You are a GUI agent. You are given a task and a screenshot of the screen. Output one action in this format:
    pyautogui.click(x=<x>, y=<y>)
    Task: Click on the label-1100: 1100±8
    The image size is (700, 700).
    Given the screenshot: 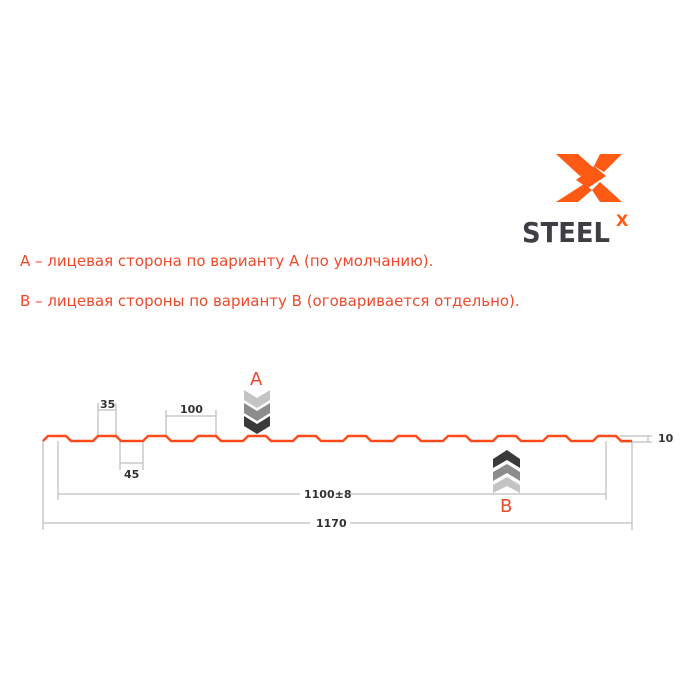 What is the action you would take?
    pyautogui.click(x=328, y=494)
    